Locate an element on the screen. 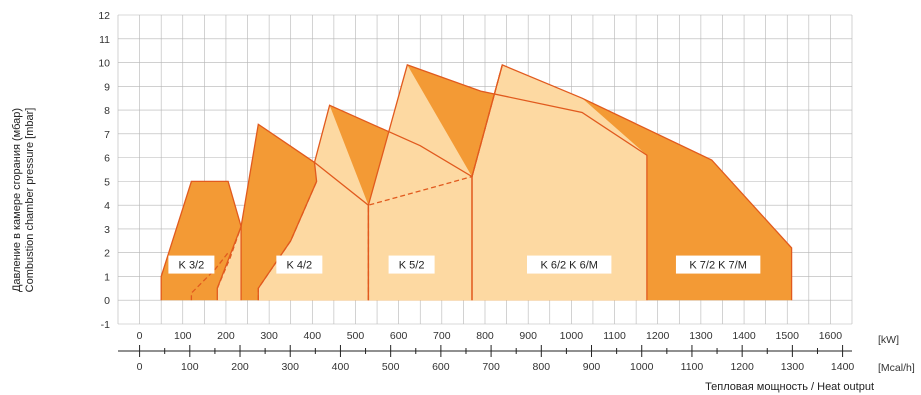 The width and height of the screenshot is (921, 395). series-k-7-2-k-7-m-label: K 7/2 K 7/M is located at coordinates (717, 266).